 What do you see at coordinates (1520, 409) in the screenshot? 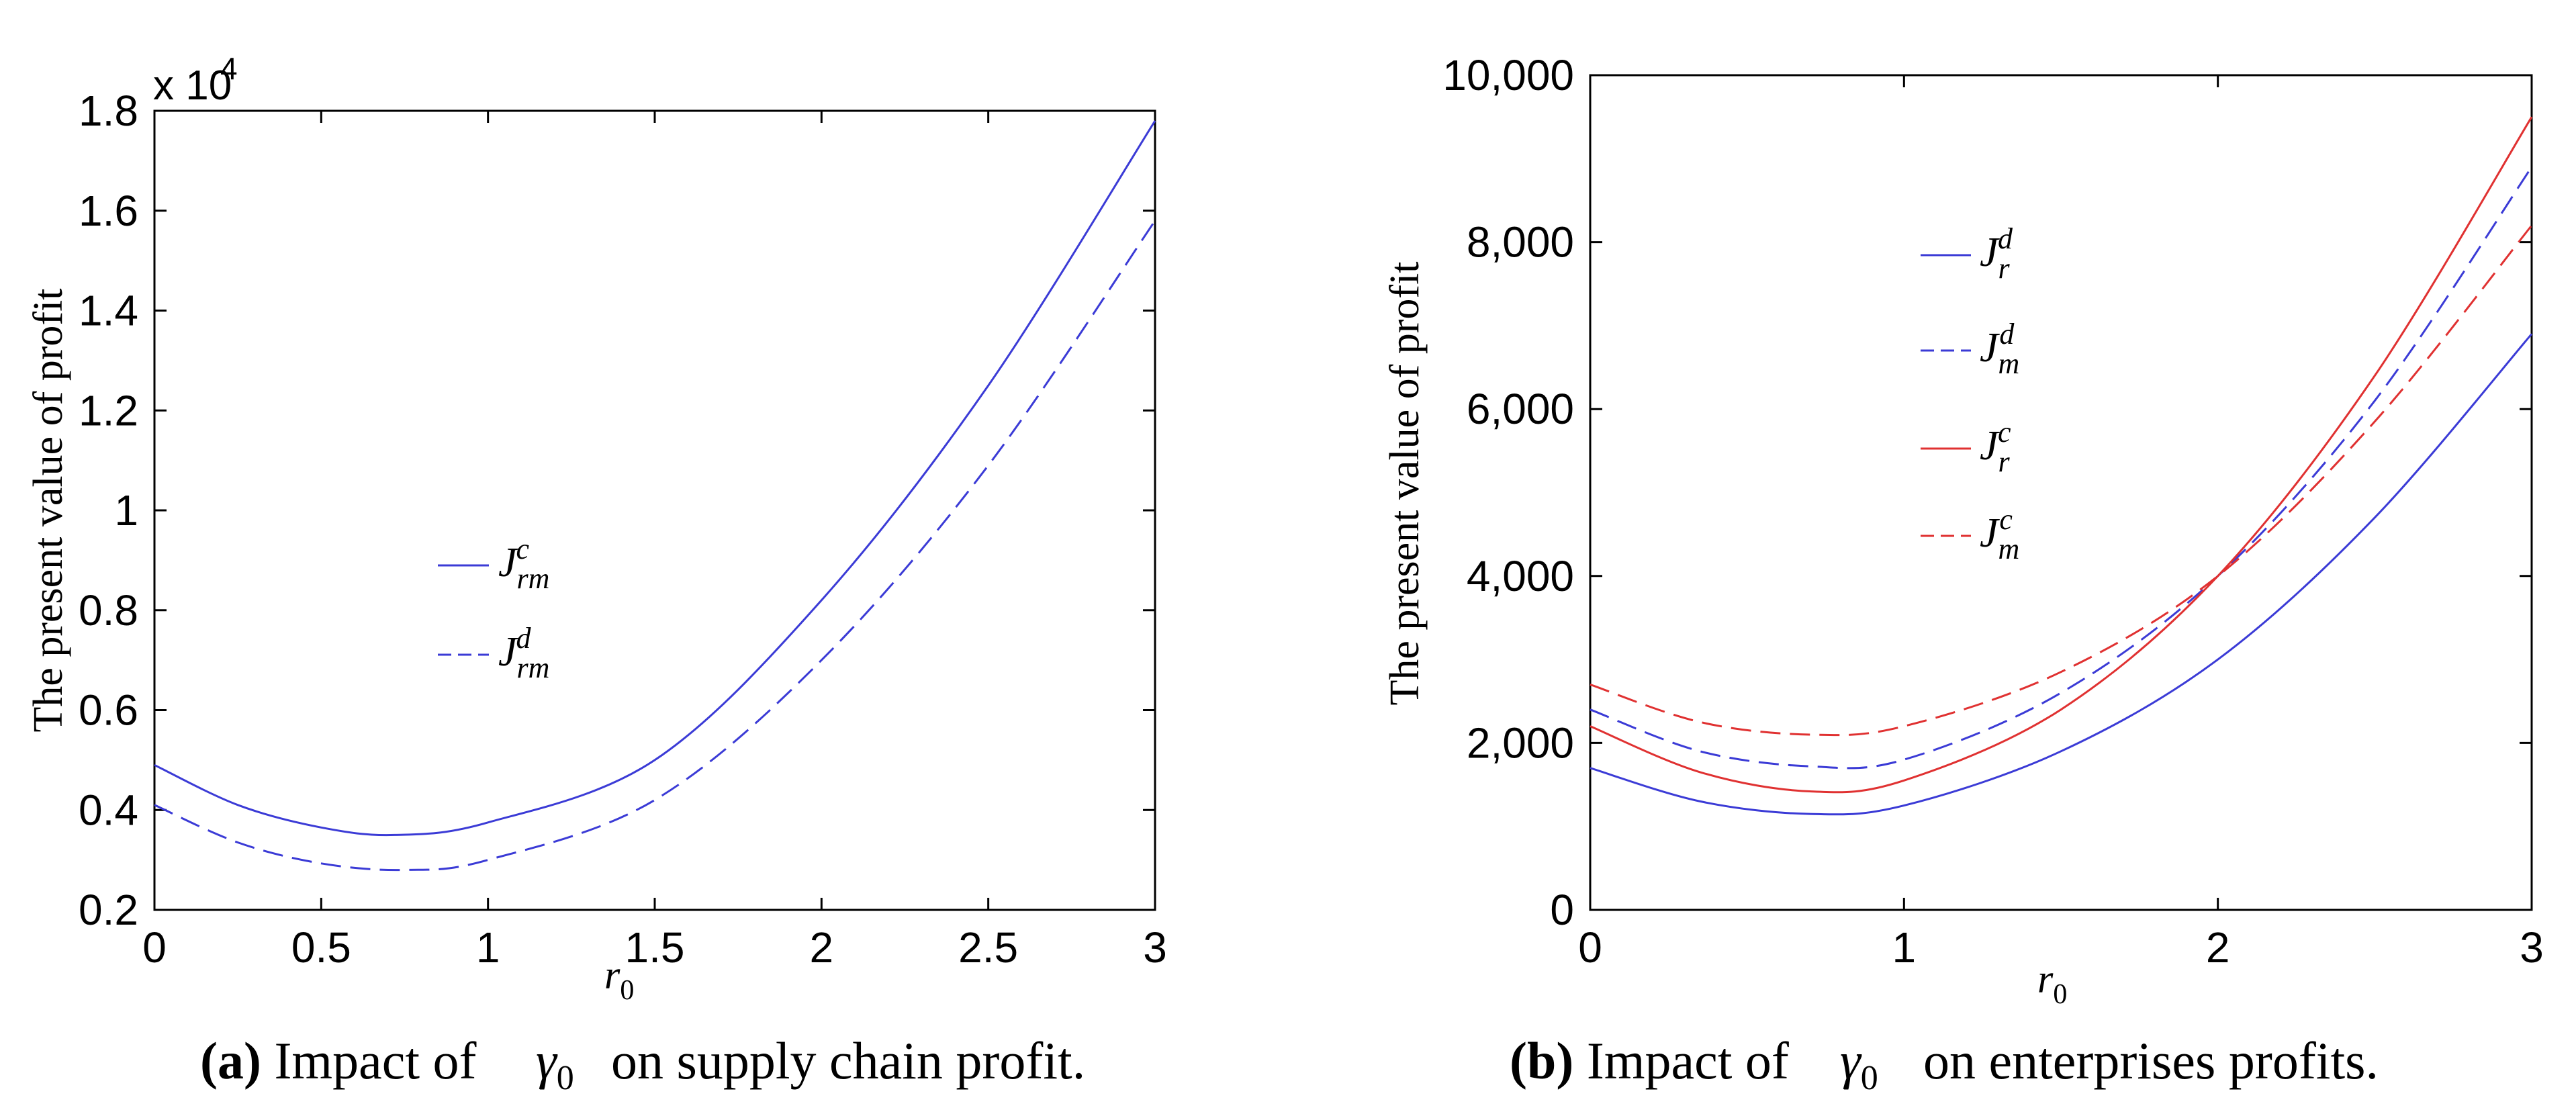
I see `y-tick-label-b-3: 6,000` at bounding box center [1520, 409].